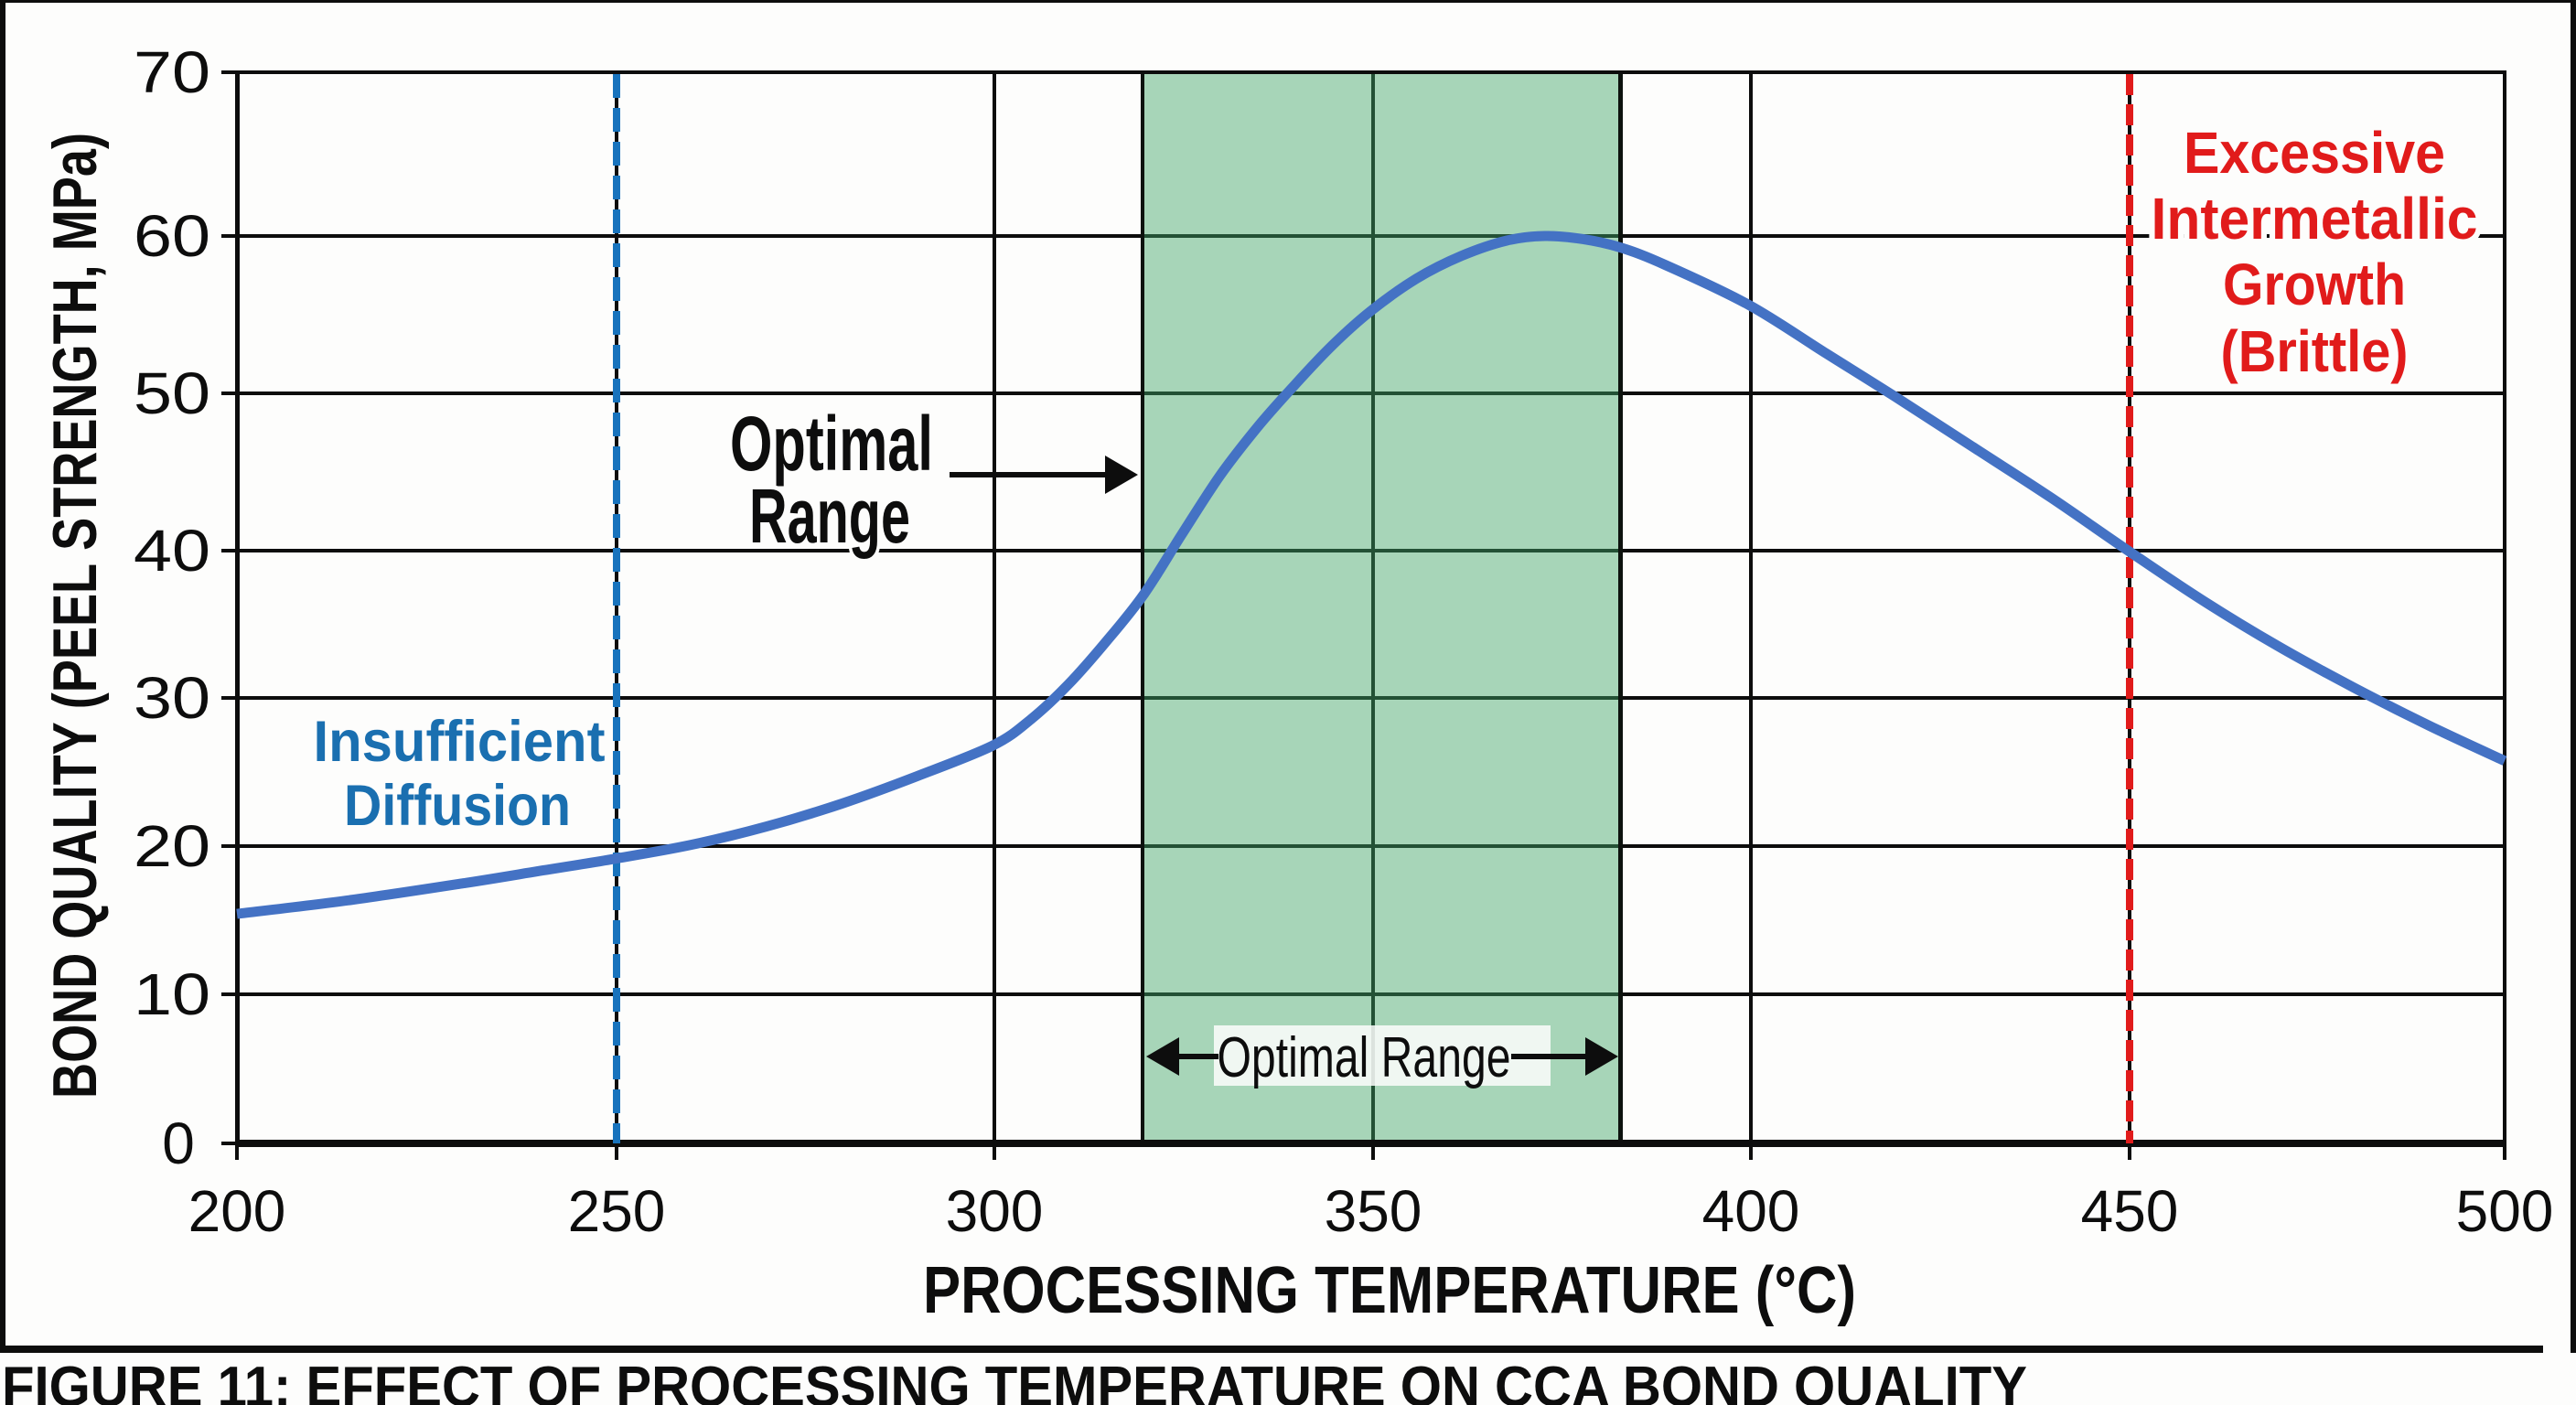 The height and width of the screenshot is (1405, 2576). I want to click on svg-text: Excessive, so click(2314, 153).